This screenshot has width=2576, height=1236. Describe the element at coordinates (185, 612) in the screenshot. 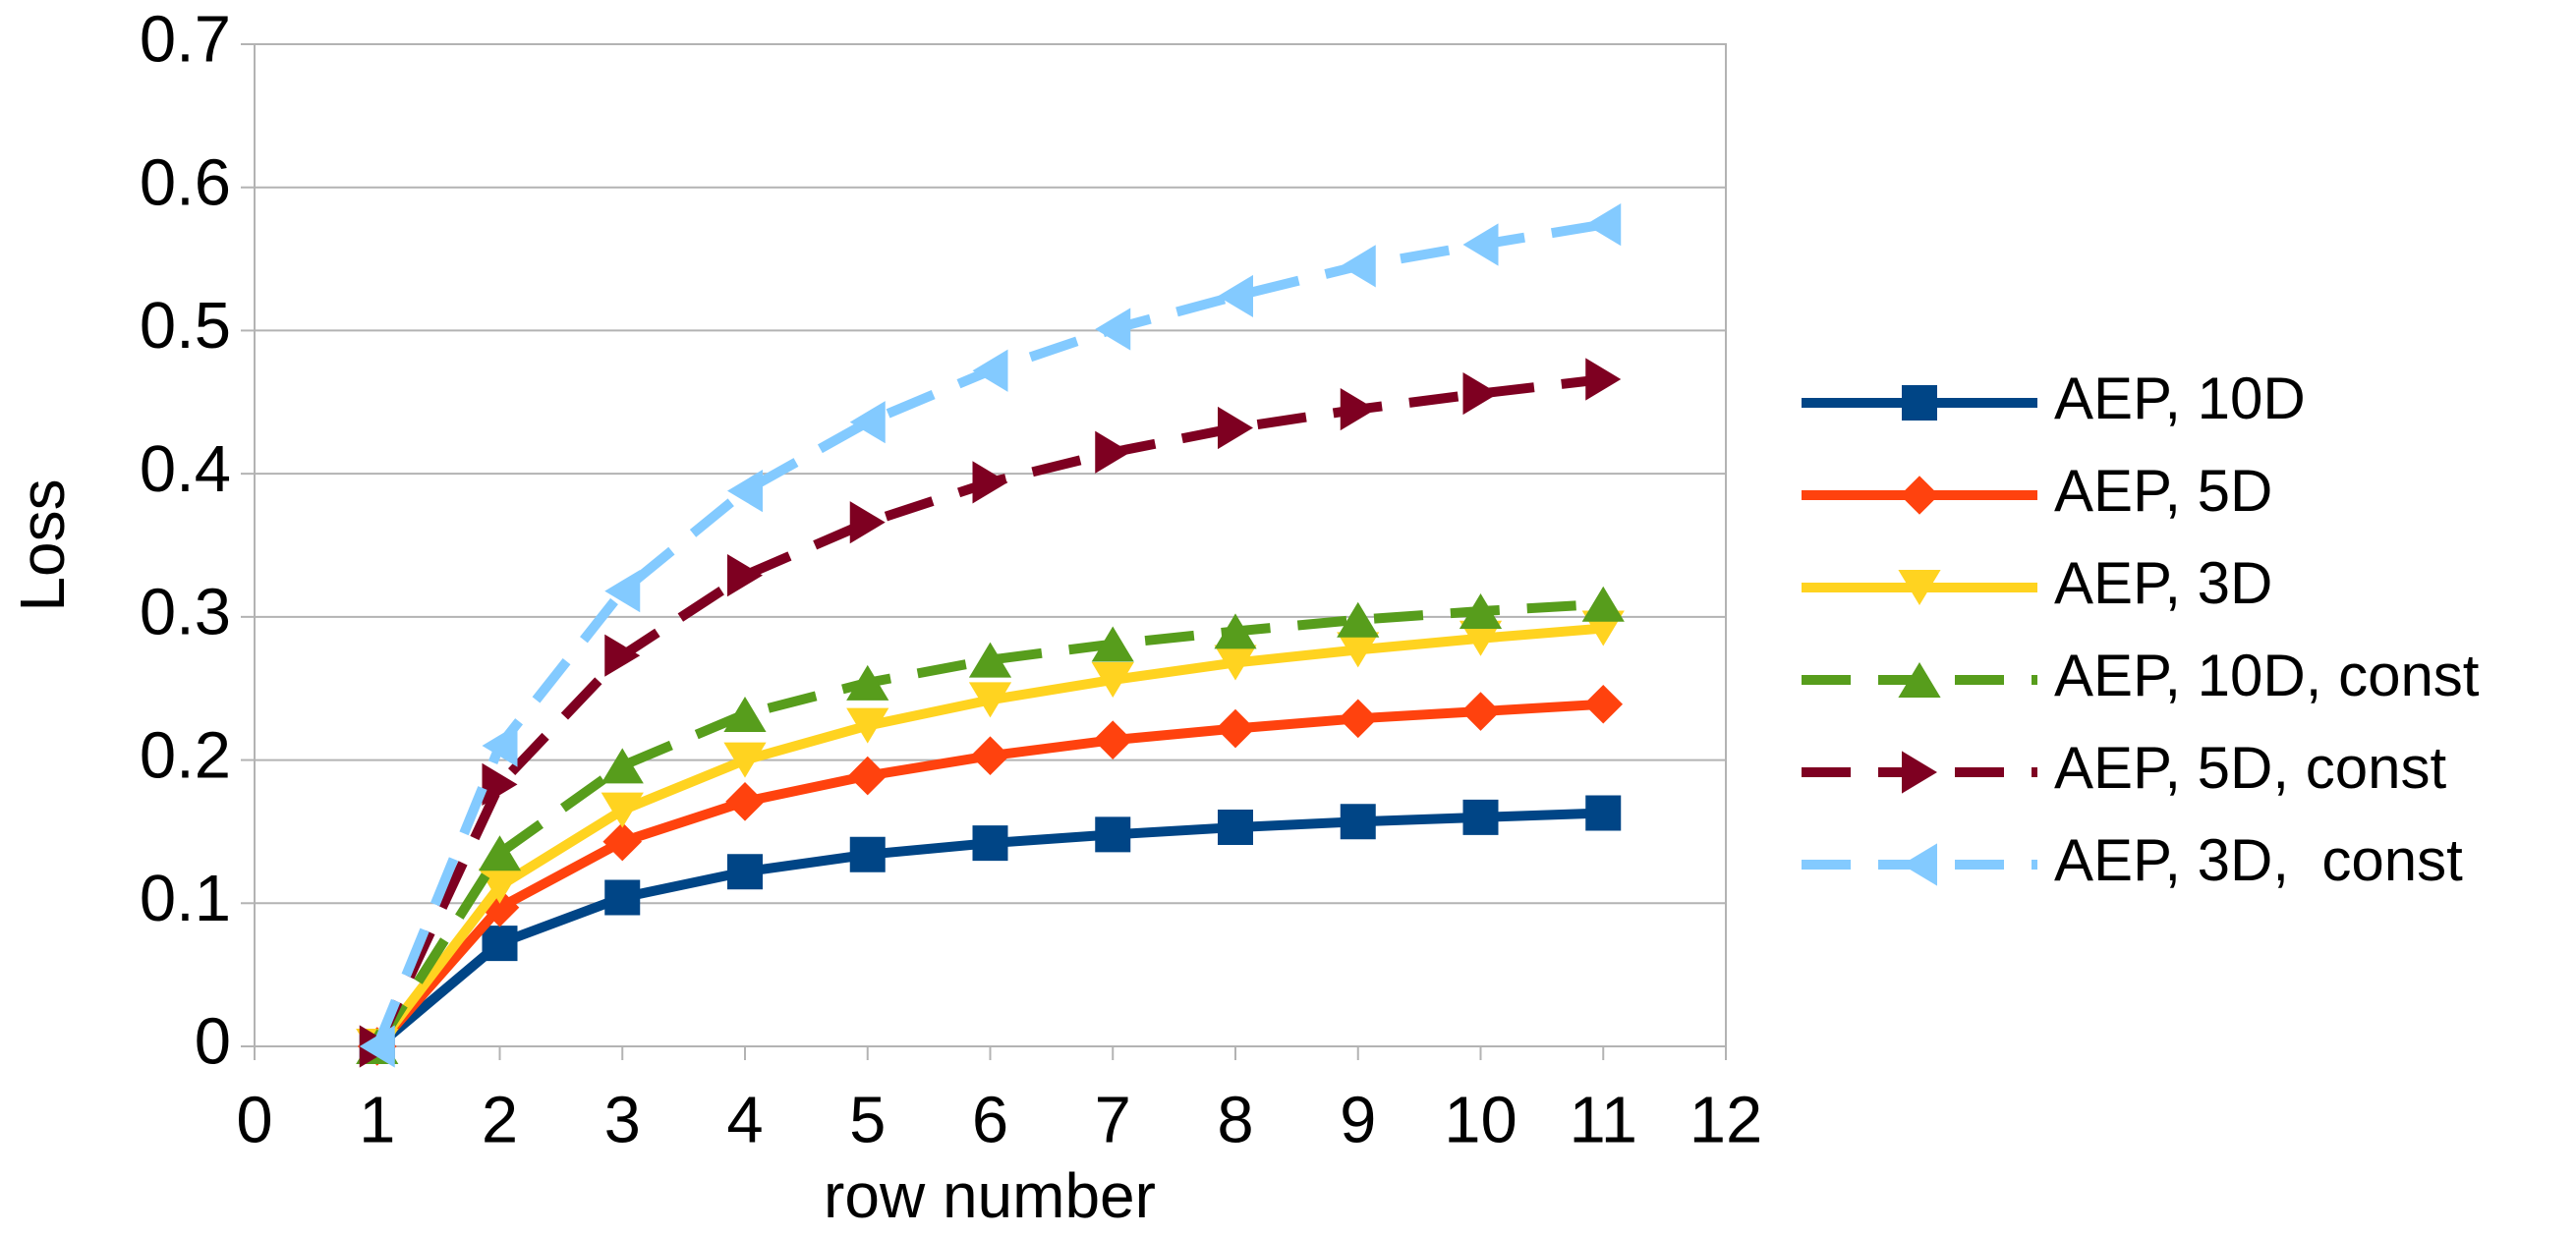

I see `y-tick-label: 0.3` at that location.